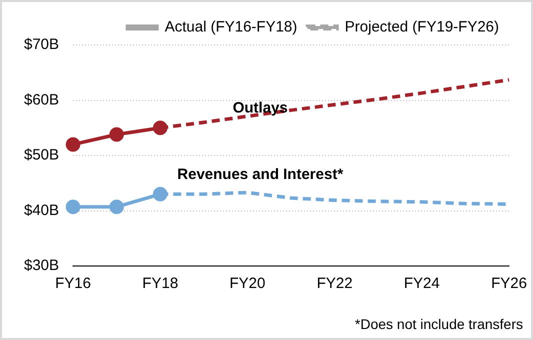 This screenshot has height=340, width=533. I want to click on text: Outlays, so click(260, 108).